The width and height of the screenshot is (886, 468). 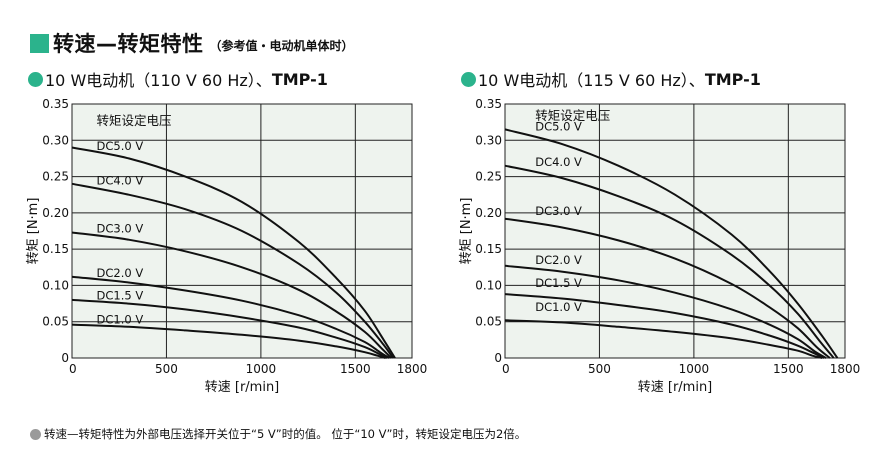 What do you see at coordinates (128, 44) in the screenshot?
I see `page-title: 转速—转矩特性` at bounding box center [128, 44].